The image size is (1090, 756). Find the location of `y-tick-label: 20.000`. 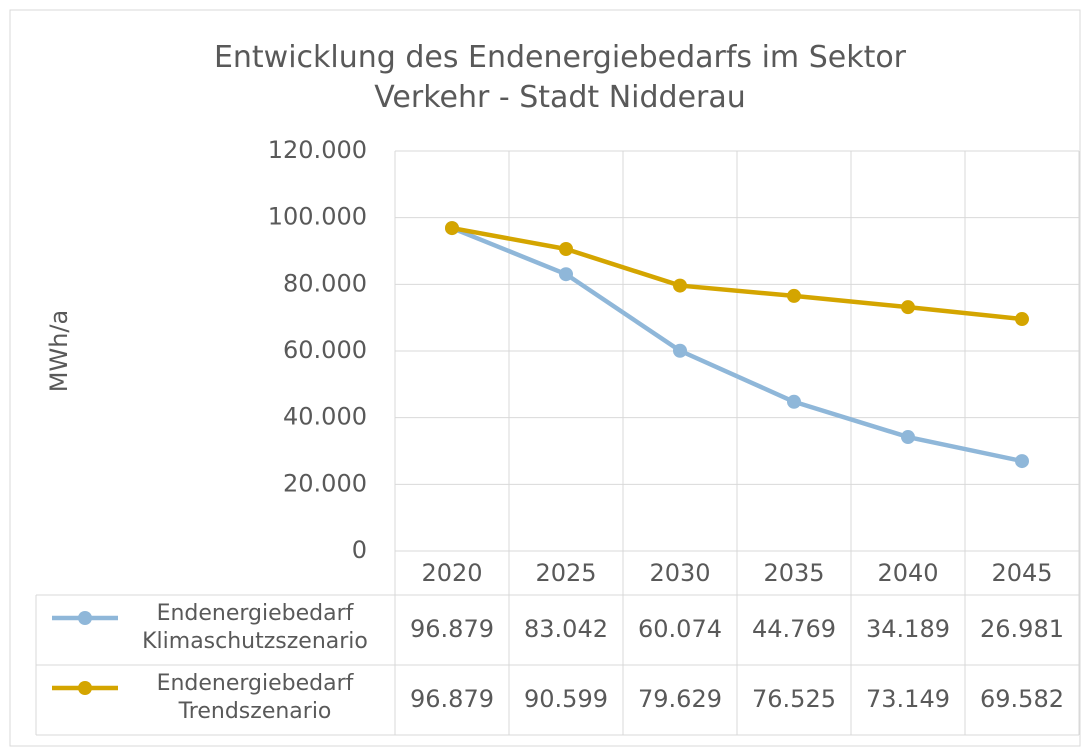

y-tick-label: 20.000 is located at coordinates (325, 483).